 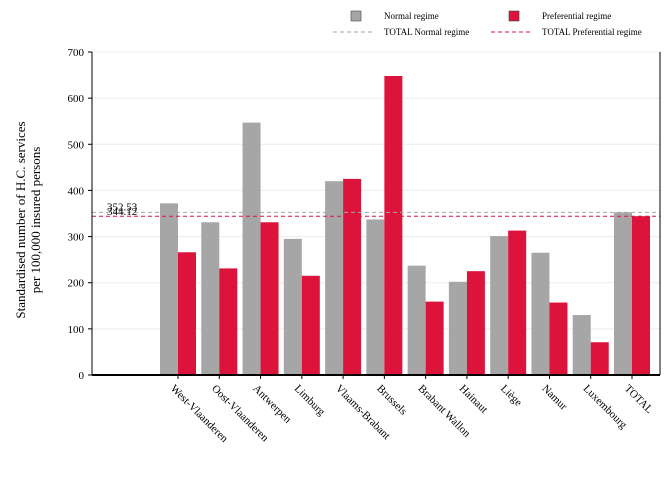 I want to click on y-tick-label-400: 400, so click(x=76, y=191).